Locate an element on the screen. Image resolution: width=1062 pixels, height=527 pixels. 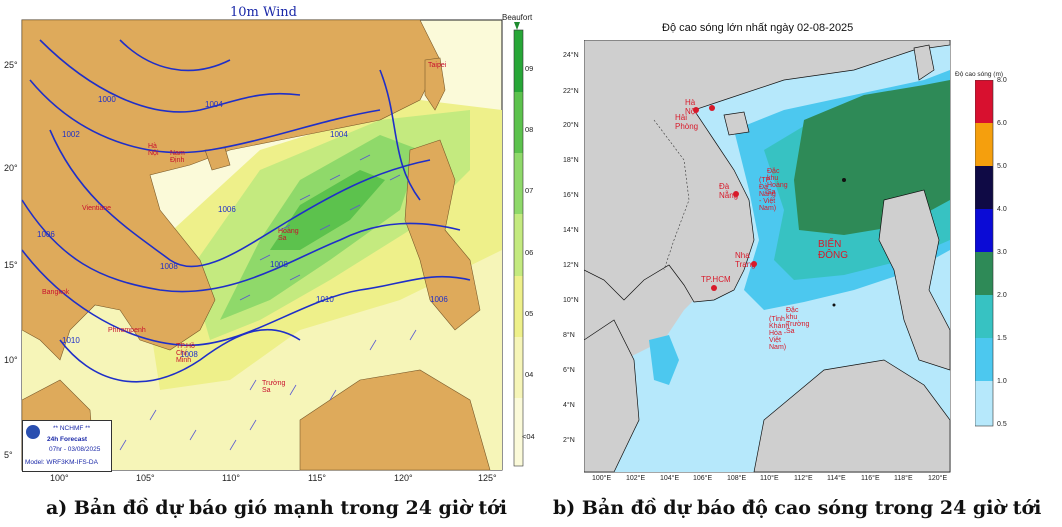
place-label-hcmc: TP.HCM is located at coordinates (716, 279).